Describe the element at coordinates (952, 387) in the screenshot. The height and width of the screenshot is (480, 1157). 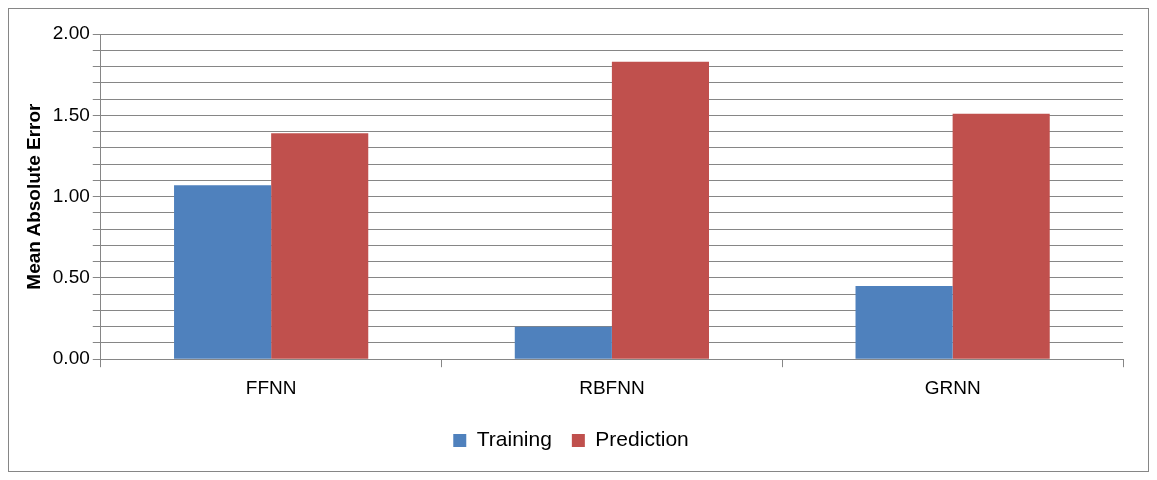
I see `x-tick-label: GRNN` at that location.